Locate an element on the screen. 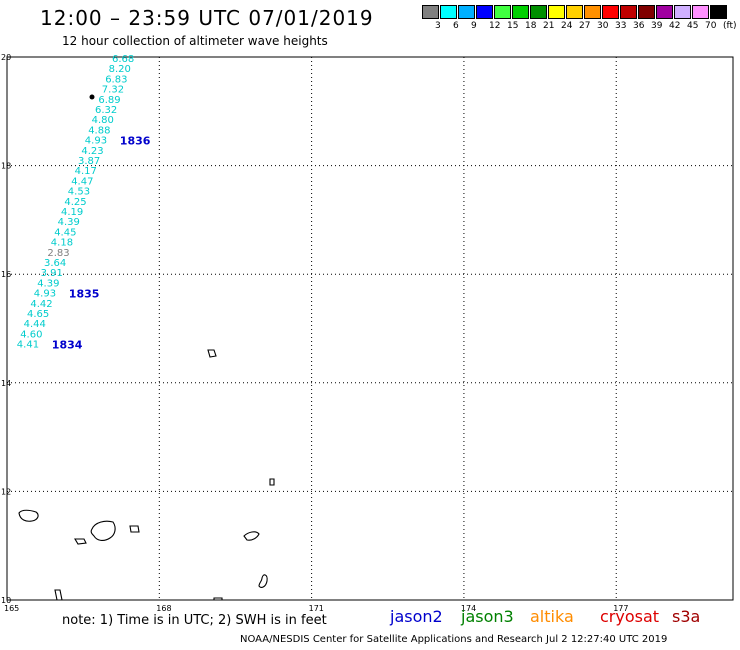 This screenshot has width=740, height=650. legend-label: 12 is located at coordinates (495, 26).